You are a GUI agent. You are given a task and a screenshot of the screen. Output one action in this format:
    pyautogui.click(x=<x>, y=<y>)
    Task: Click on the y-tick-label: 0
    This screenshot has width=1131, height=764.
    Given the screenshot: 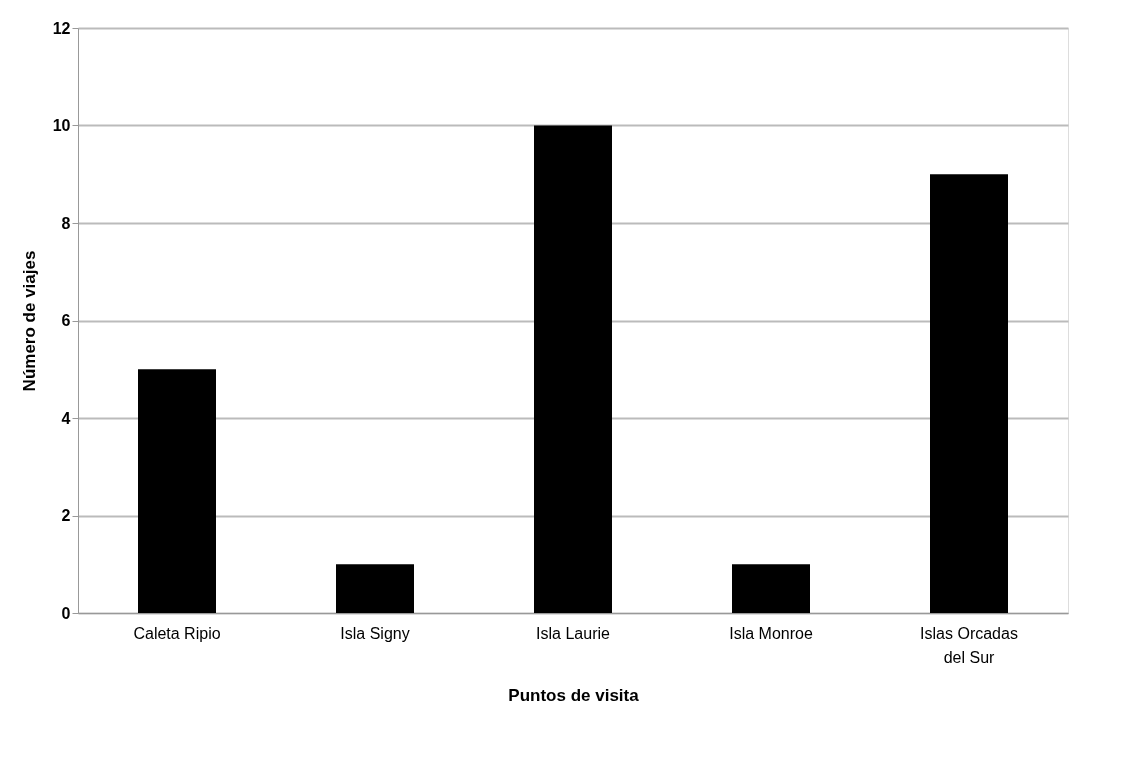 What is the action you would take?
    pyautogui.click(x=66, y=613)
    